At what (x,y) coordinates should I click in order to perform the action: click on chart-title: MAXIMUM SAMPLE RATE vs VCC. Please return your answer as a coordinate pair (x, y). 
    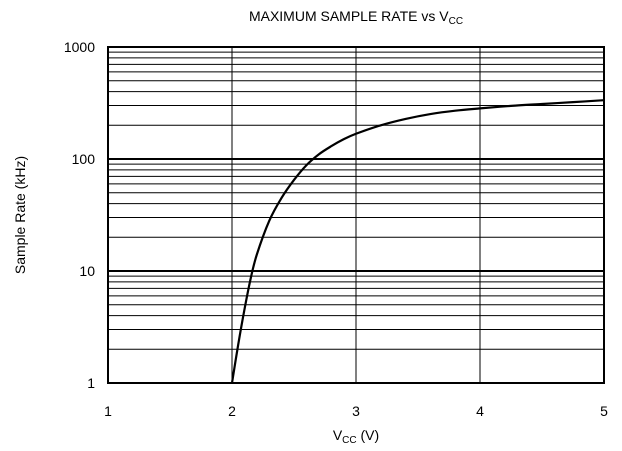
    Looking at the image, I should click on (356, 17).